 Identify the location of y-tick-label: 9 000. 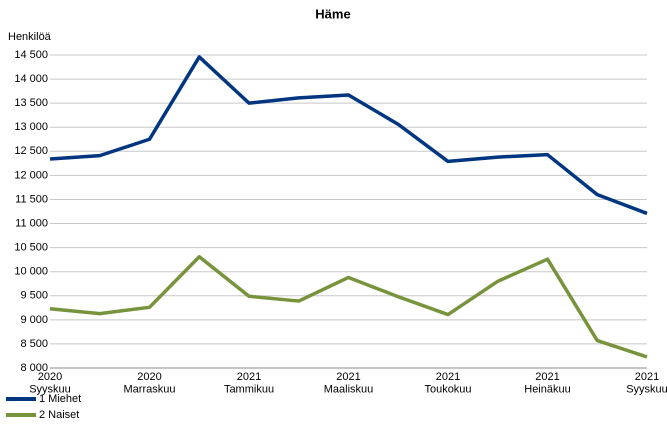
(34, 320).